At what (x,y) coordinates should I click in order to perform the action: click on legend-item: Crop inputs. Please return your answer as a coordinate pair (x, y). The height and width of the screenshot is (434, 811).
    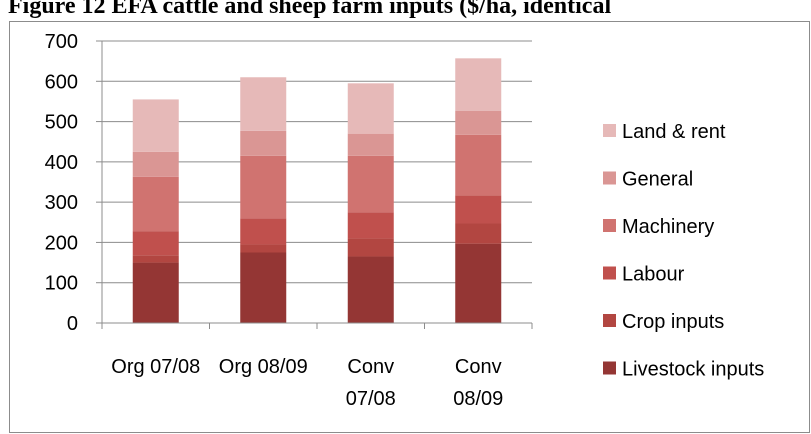
    Looking at the image, I should click on (663, 322).